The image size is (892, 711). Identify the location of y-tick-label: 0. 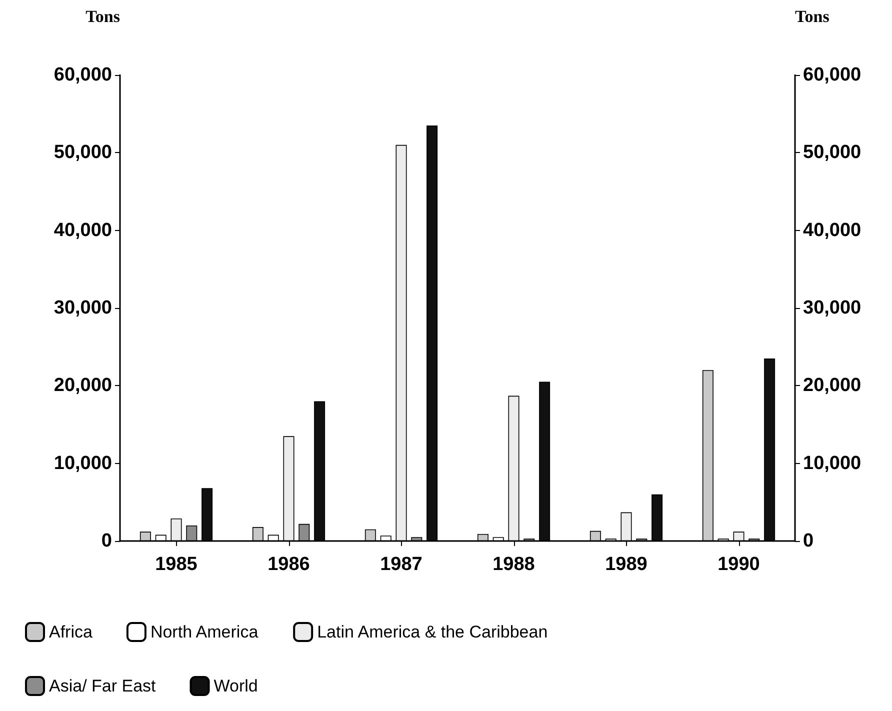
(106, 541).